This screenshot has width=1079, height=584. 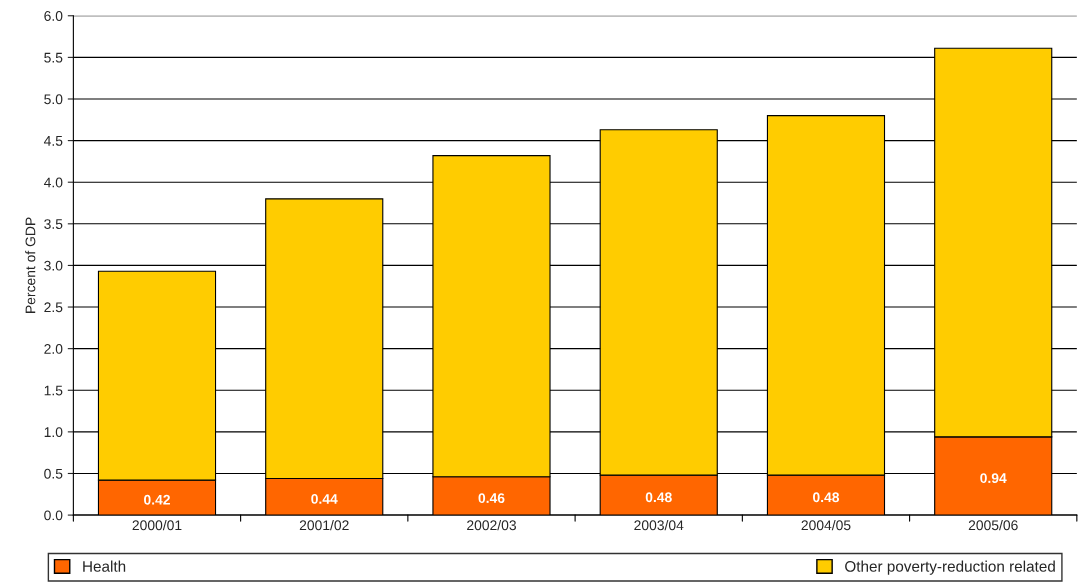 What do you see at coordinates (993, 525) in the screenshot?
I see `x-tick-label: 2005/06` at bounding box center [993, 525].